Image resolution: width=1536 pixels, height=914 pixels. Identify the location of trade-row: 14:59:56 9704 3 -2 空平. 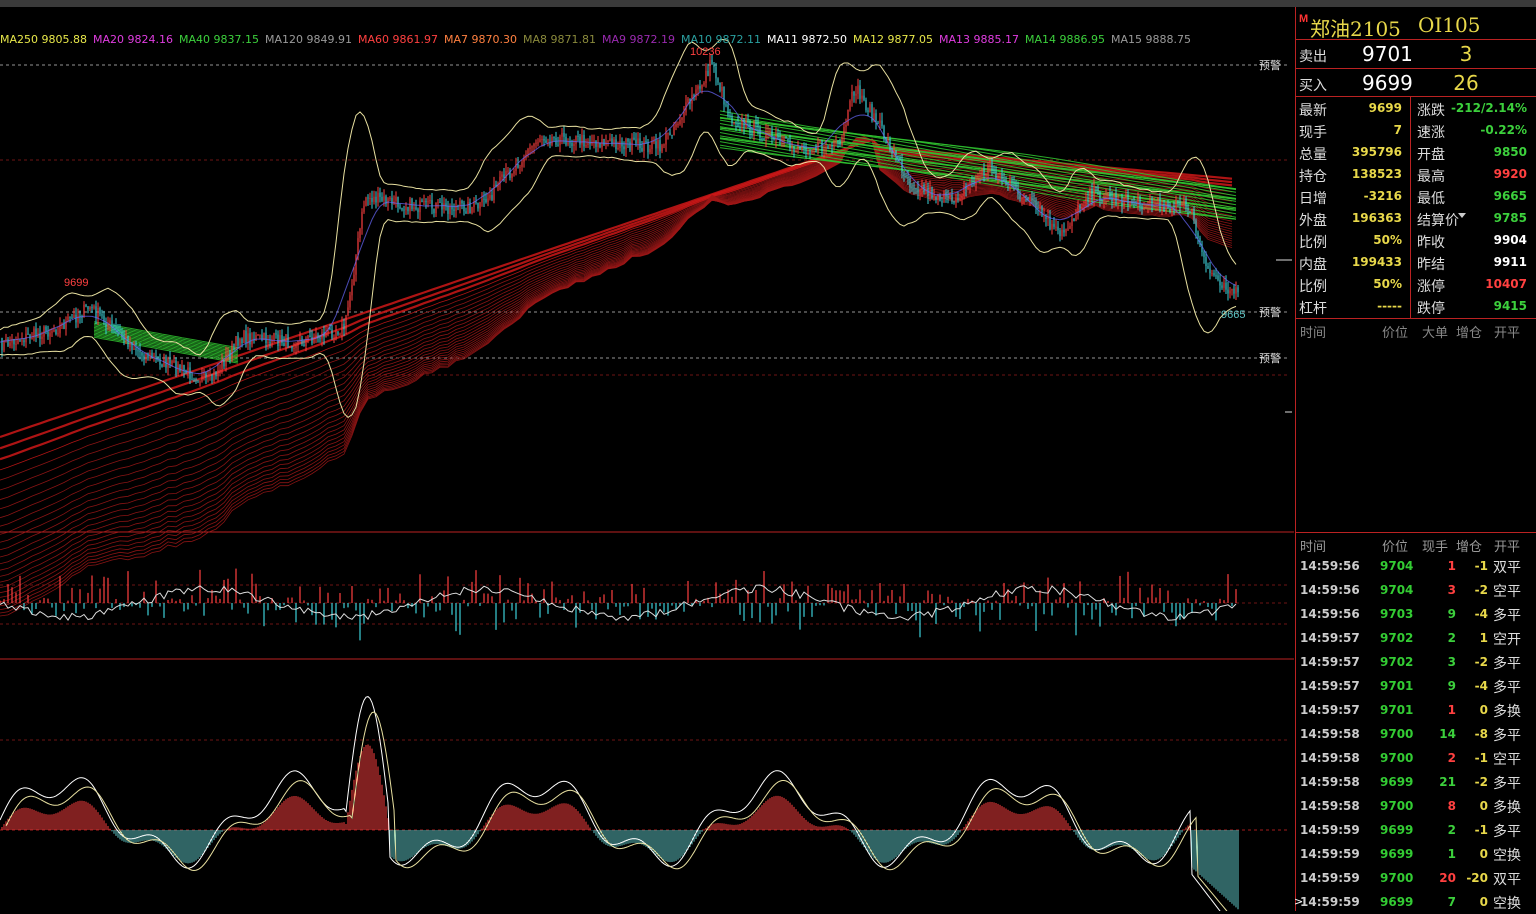
(1416, 590).